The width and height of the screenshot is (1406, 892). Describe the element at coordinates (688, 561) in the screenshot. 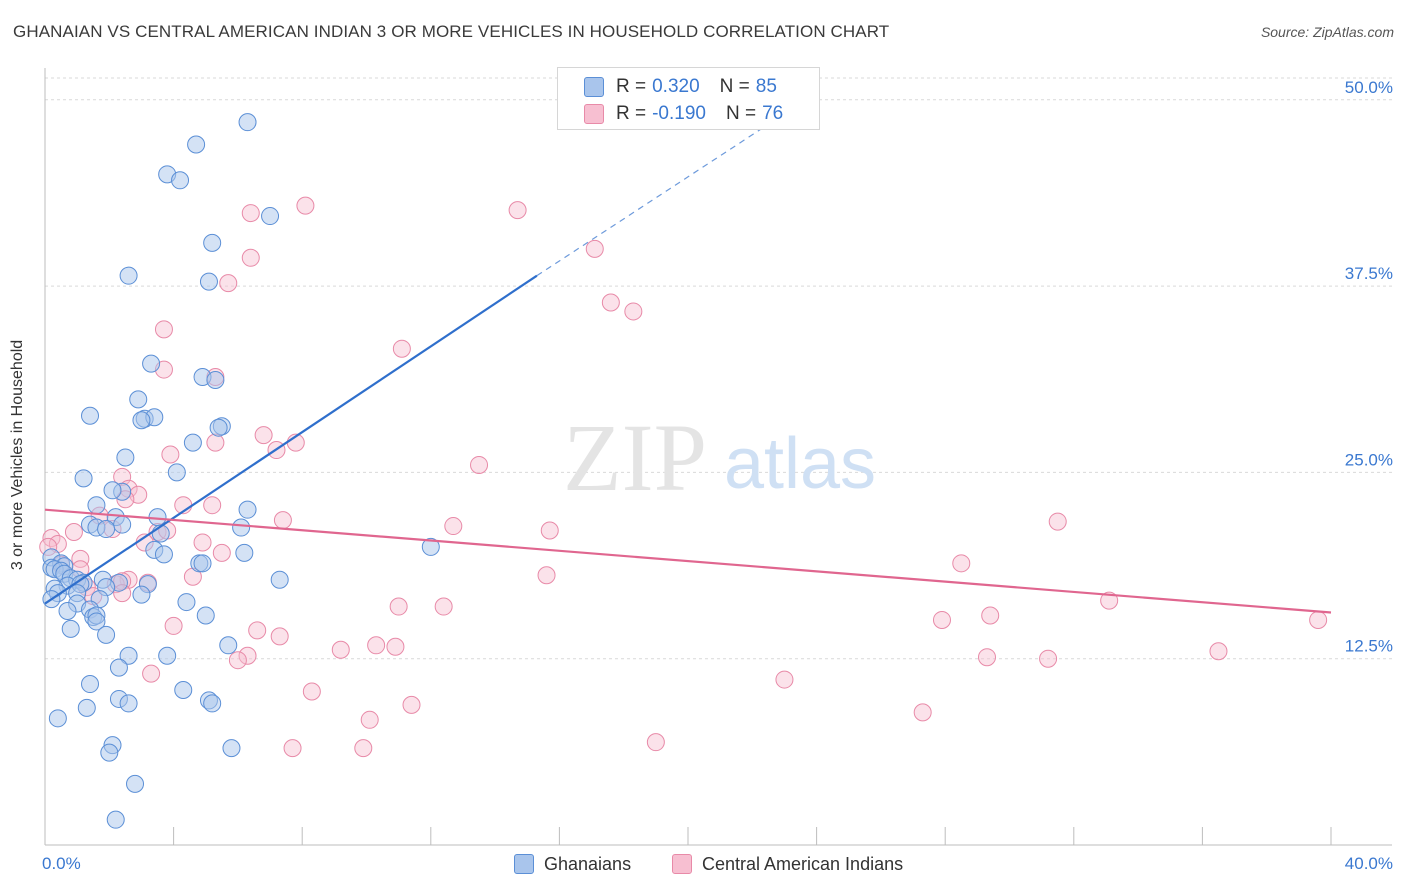

I see `trend-line-central-american-indians` at that location.